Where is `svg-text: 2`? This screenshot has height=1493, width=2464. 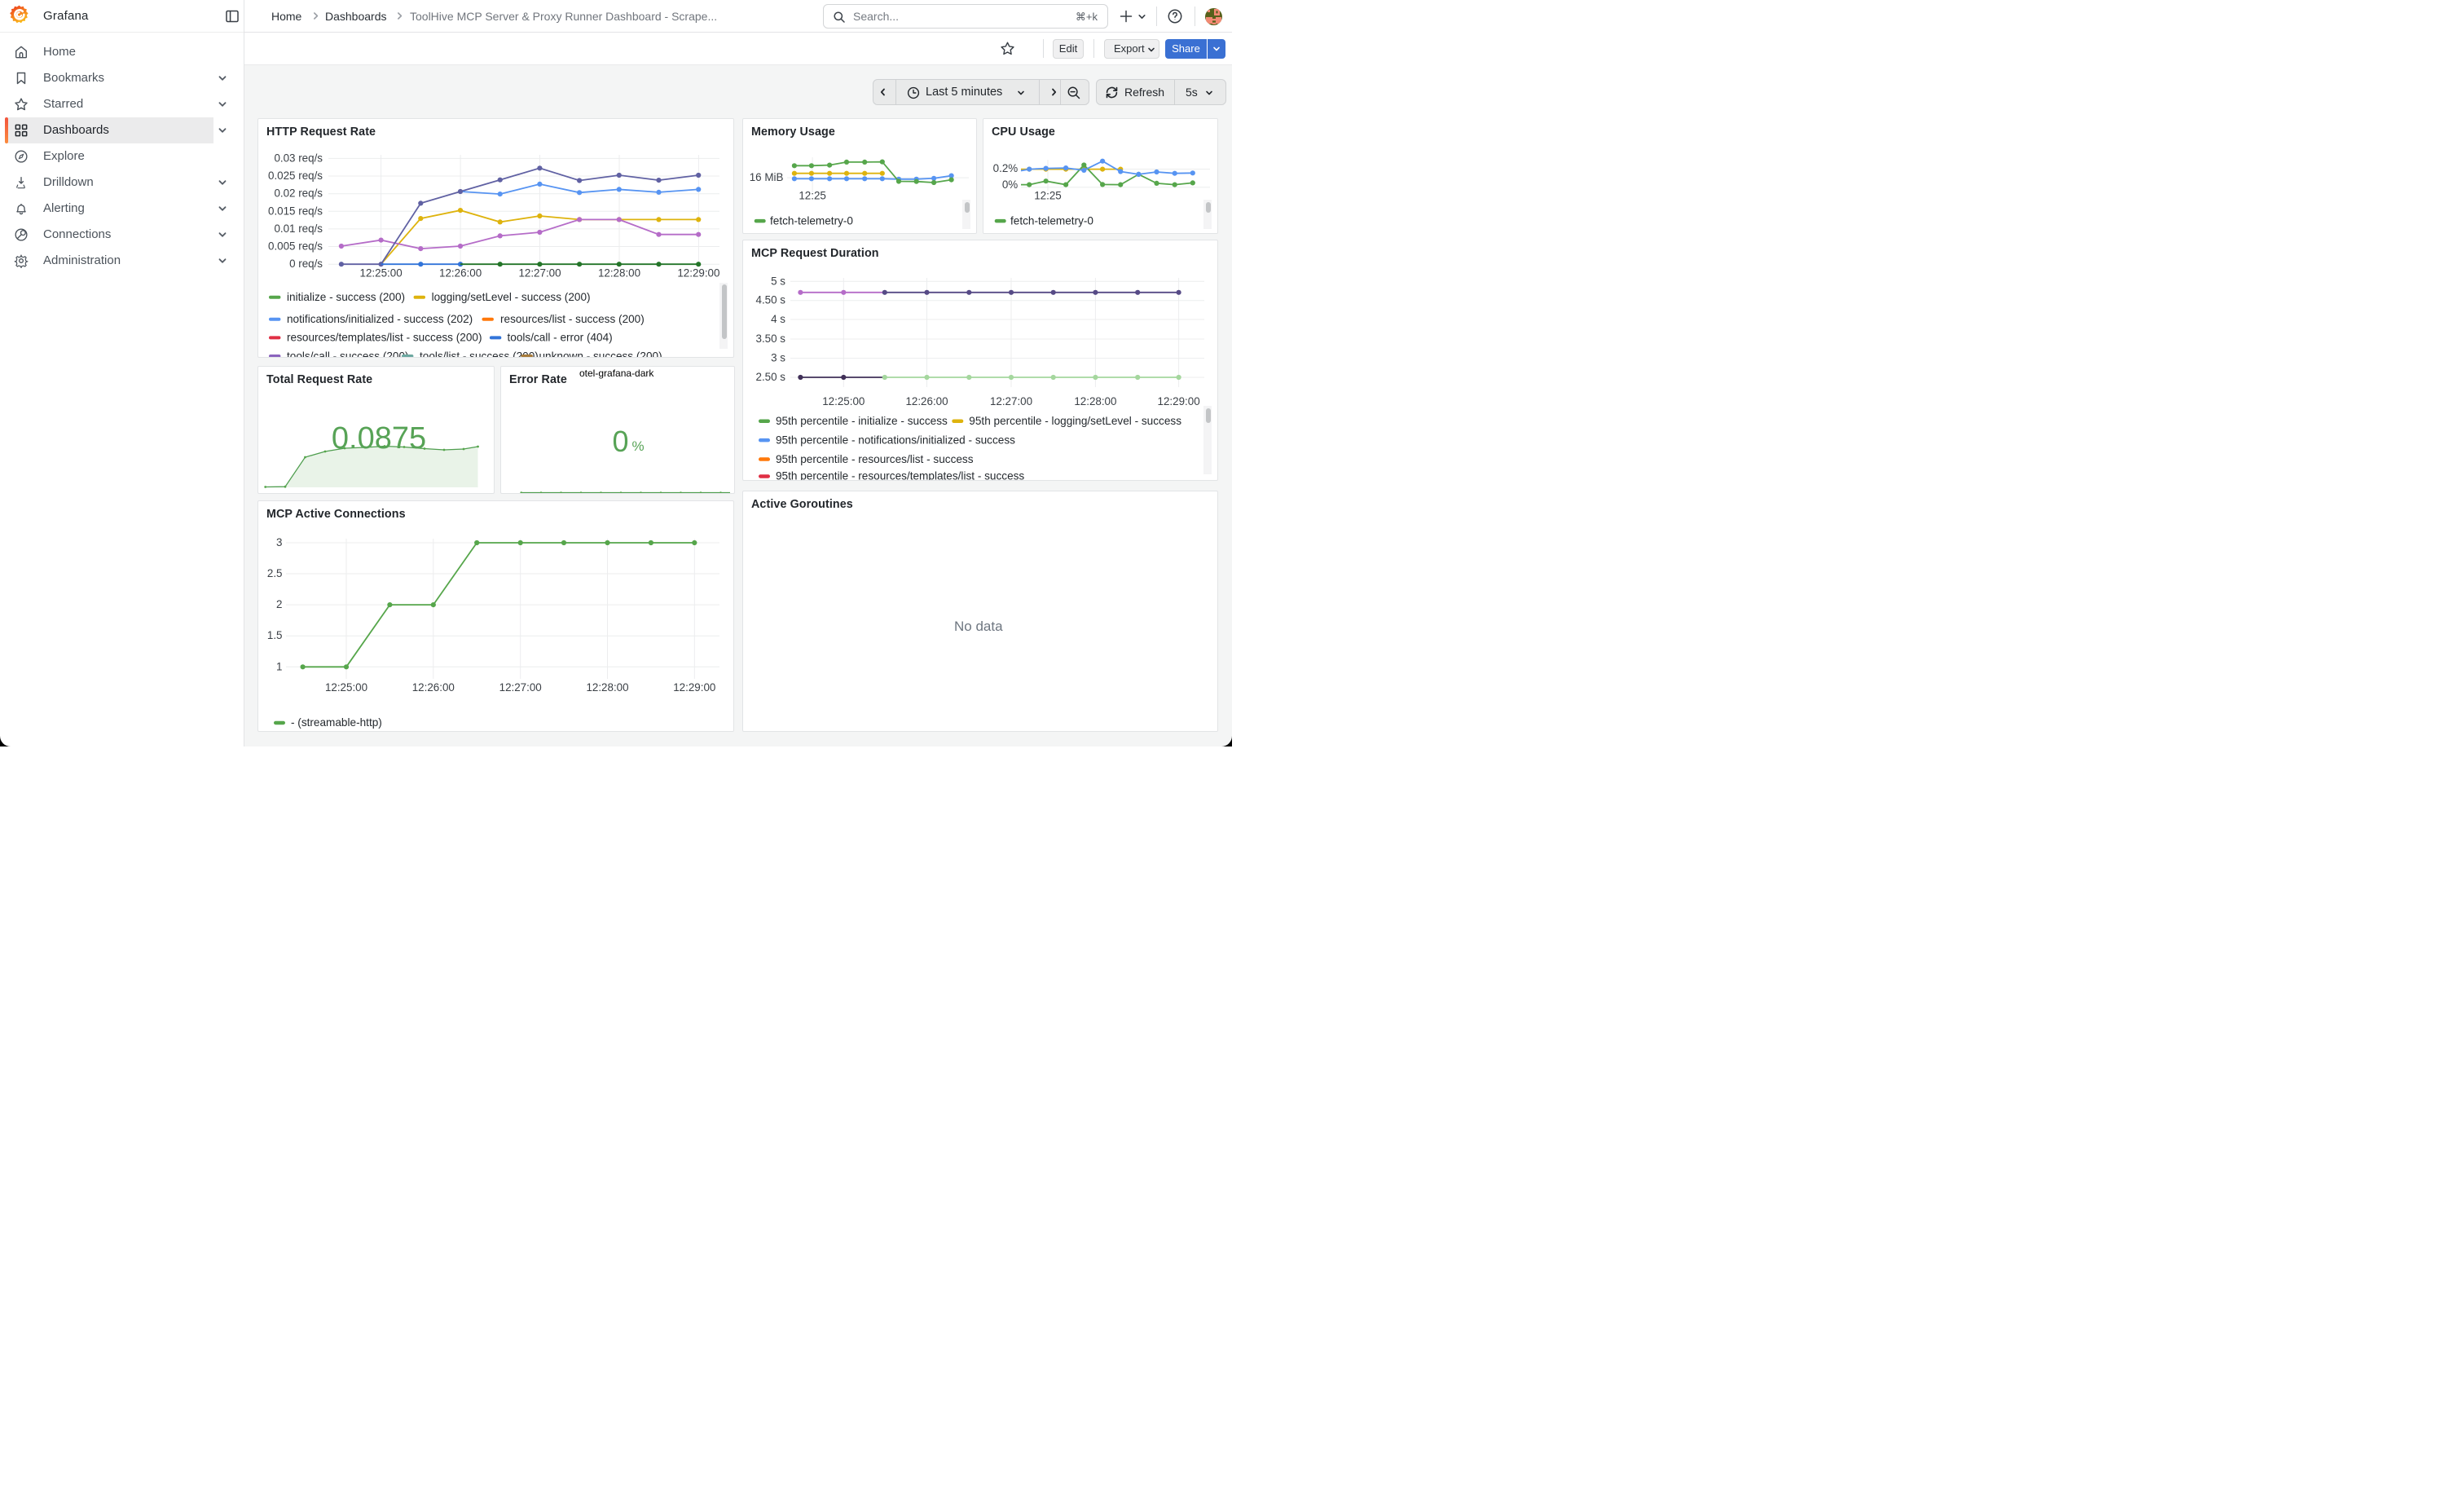 svg-text: 2 is located at coordinates (279, 604).